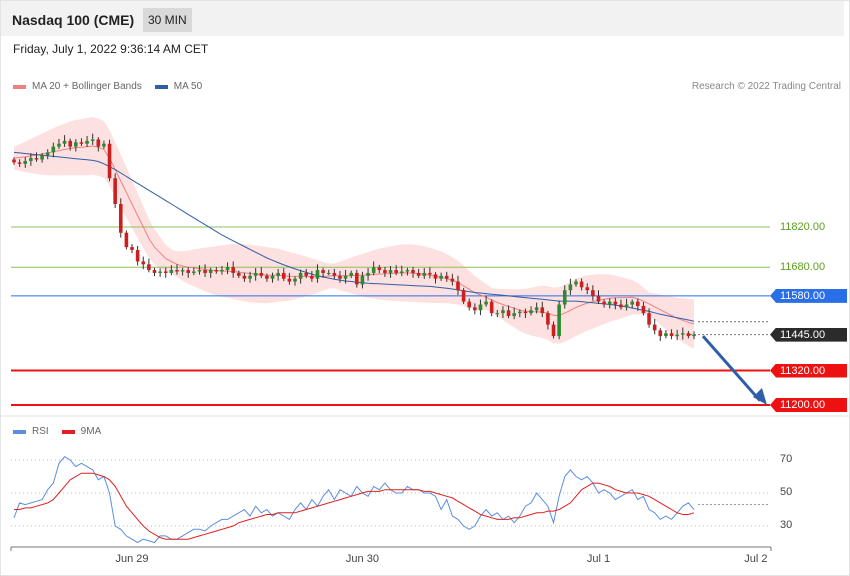  What do you see at coordinates (57, 431) in the screenshot?
I see `rsi-legend: RSI 9MA` at bounding box center [57, 431].